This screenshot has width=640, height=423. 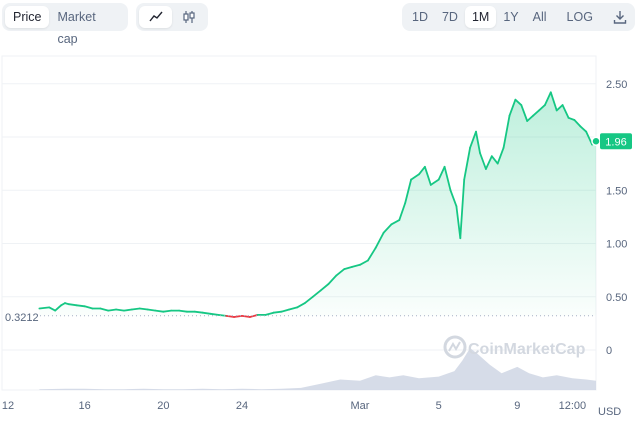 I want to click on x-tick-label: Mar, so click(x=360, y=406).